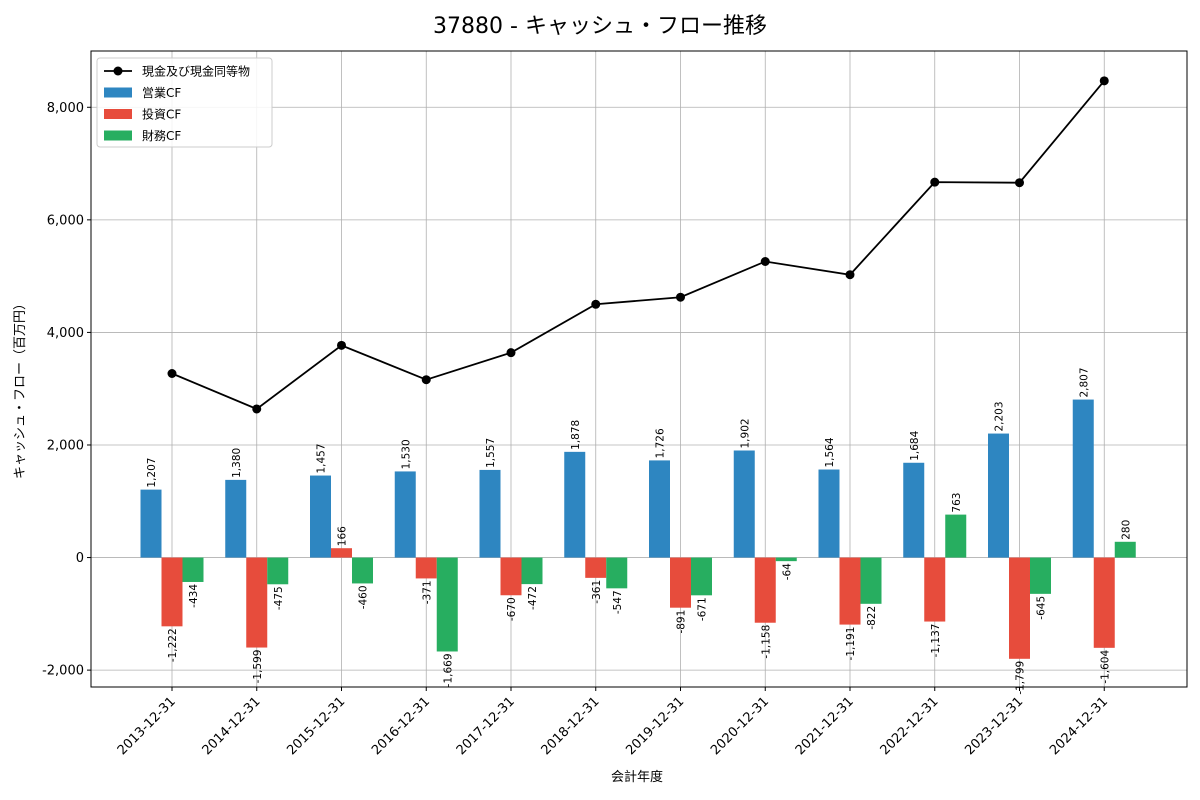  I want to click on x-tick-label: 2019-12-31, so click(655, 726).